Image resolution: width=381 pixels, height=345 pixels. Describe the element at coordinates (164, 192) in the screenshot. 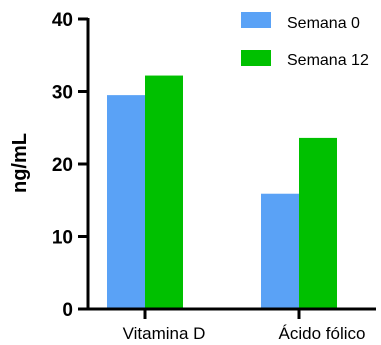

I see `bar-semana-12-vitamina-d` at that location.